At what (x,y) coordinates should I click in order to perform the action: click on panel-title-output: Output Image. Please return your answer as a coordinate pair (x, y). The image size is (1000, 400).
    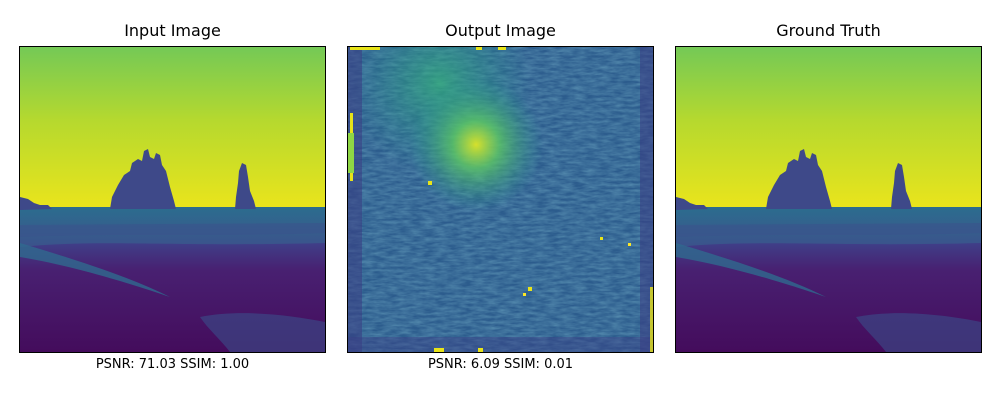
    Looking at the image, I should click on (500, 30).